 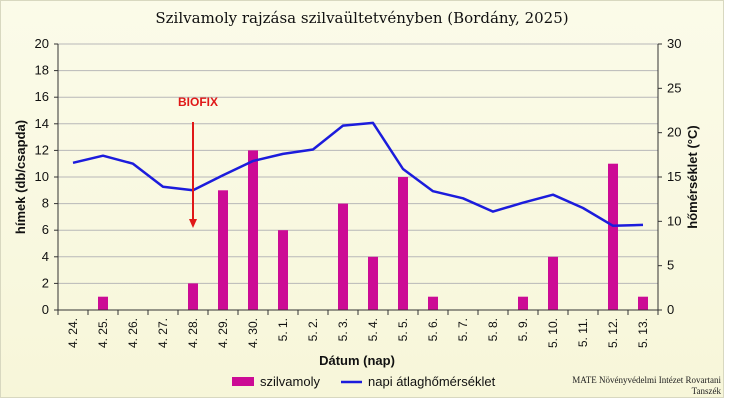 What do you see at coordinates (674, 43) in the screenshot?
I see `y2-tick-label: 30` at bounding box center [674, 43].